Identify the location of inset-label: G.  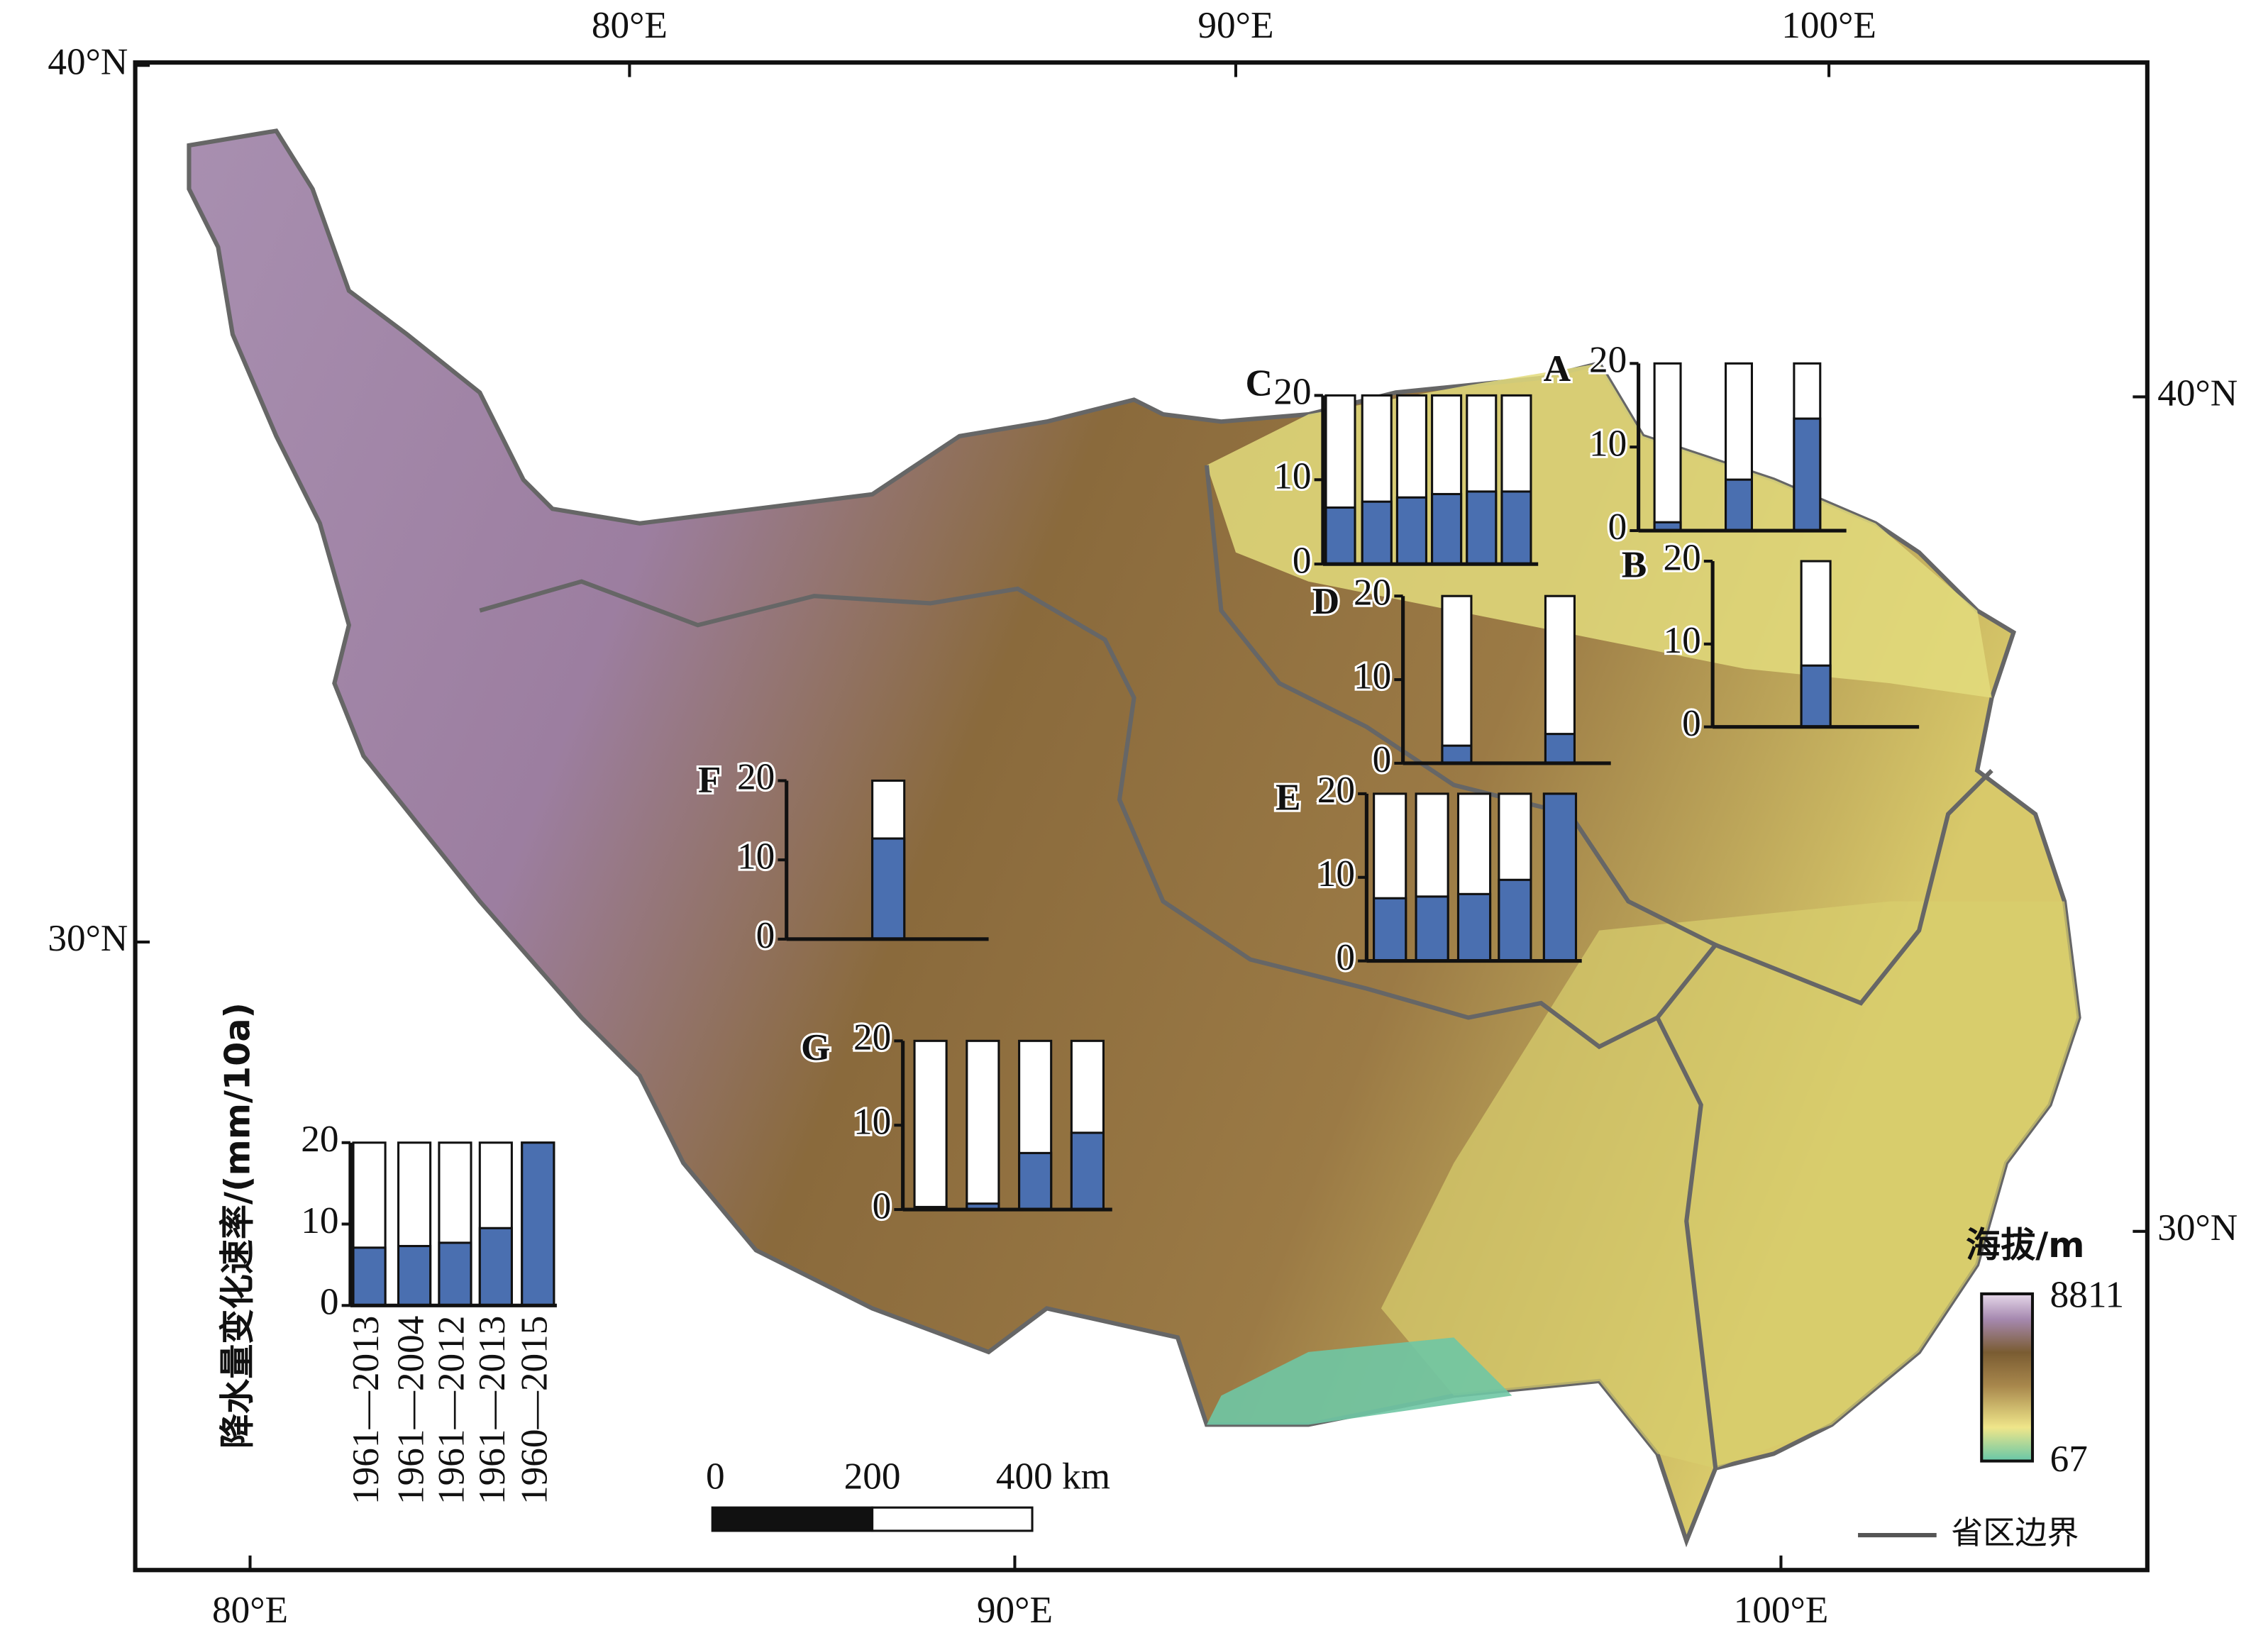
(815, 1047).